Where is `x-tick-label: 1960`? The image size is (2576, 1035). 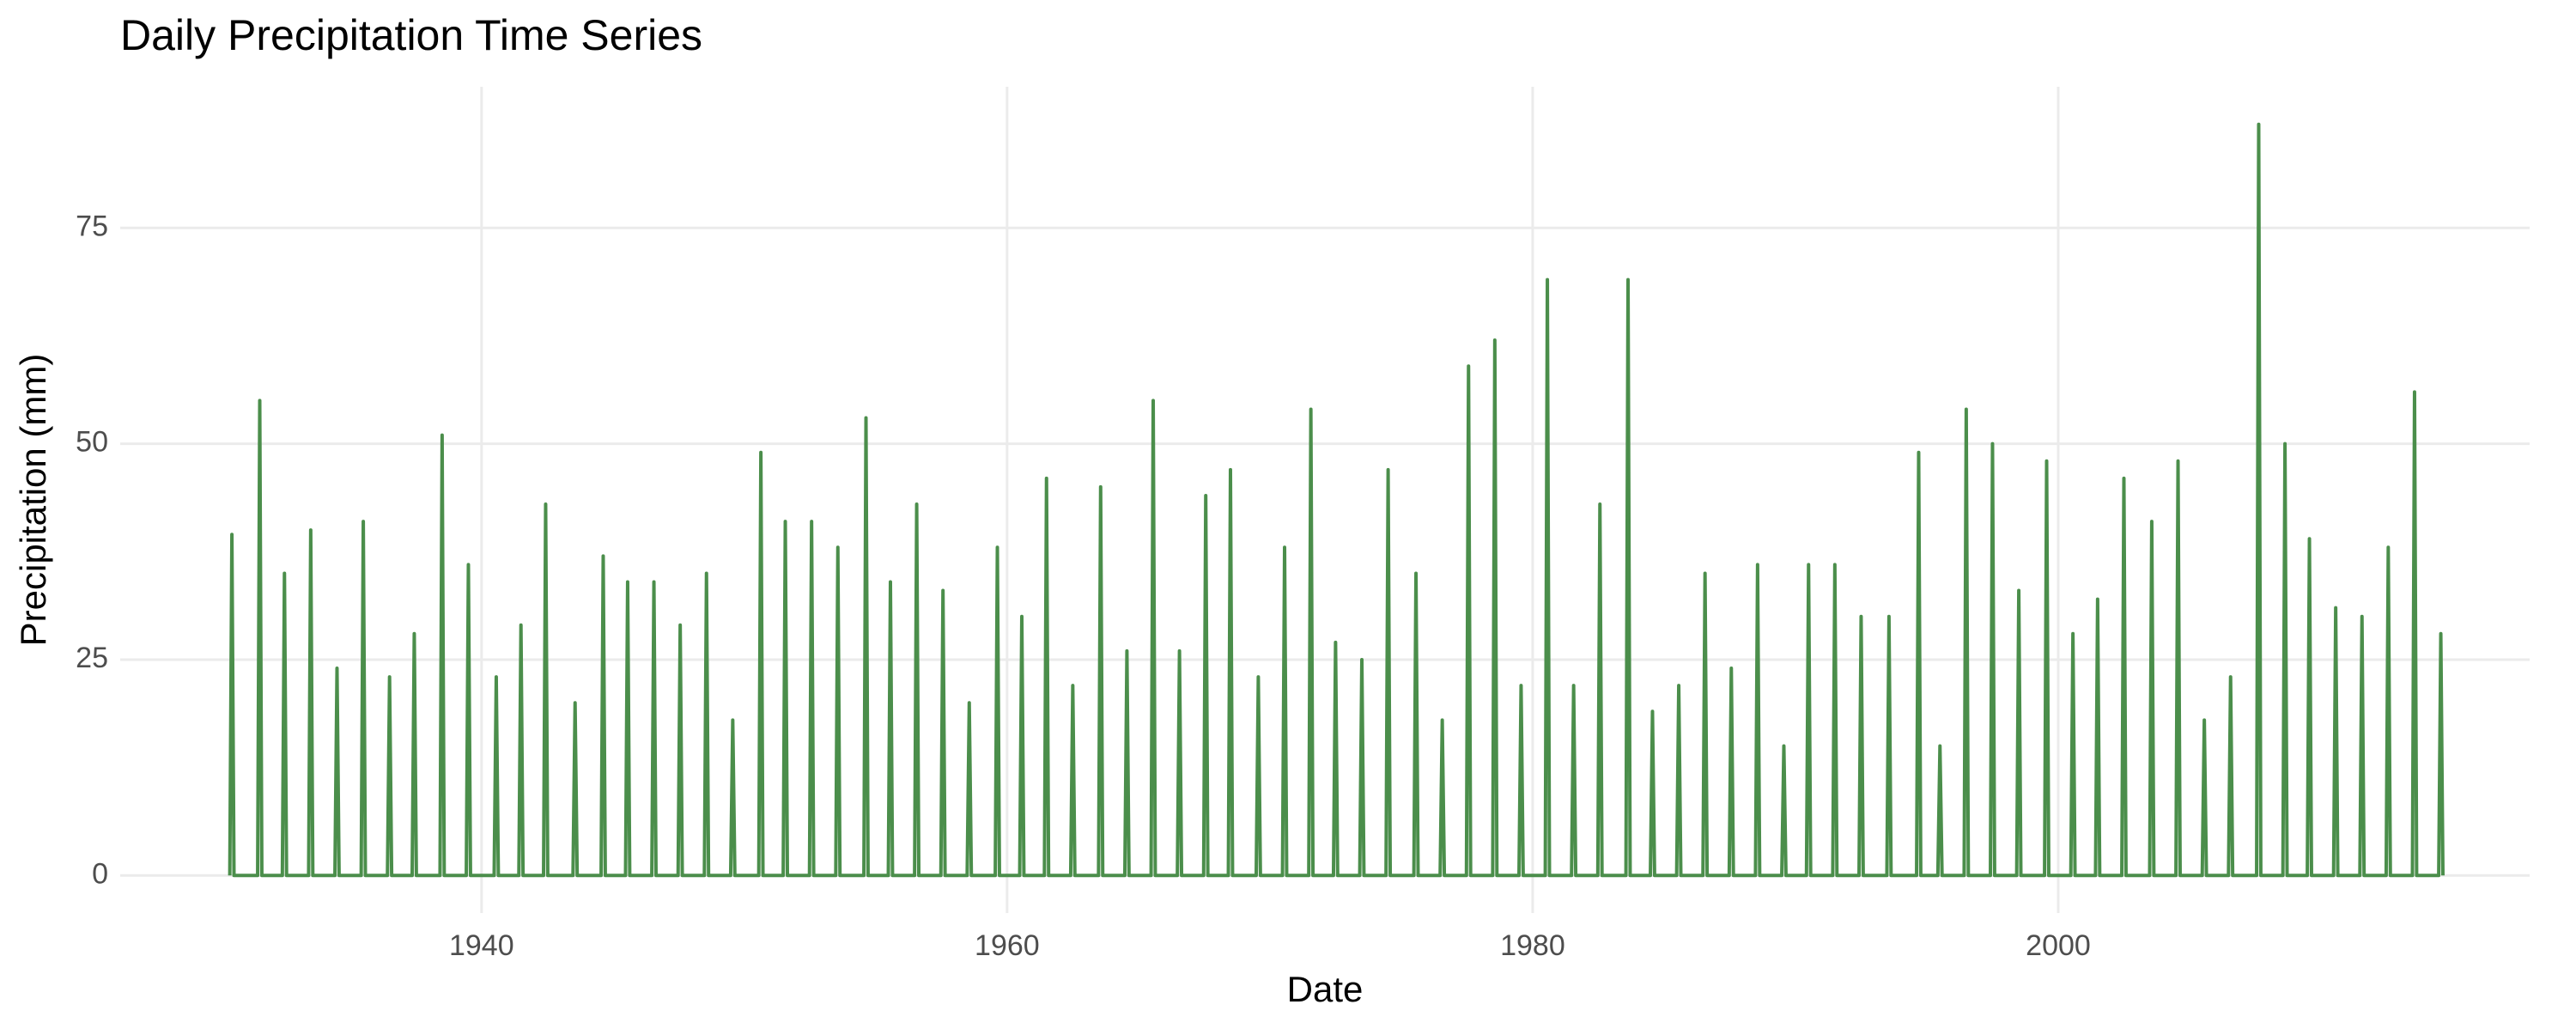 x-tick-label: 1960 is located at coordinates (1007, 945).